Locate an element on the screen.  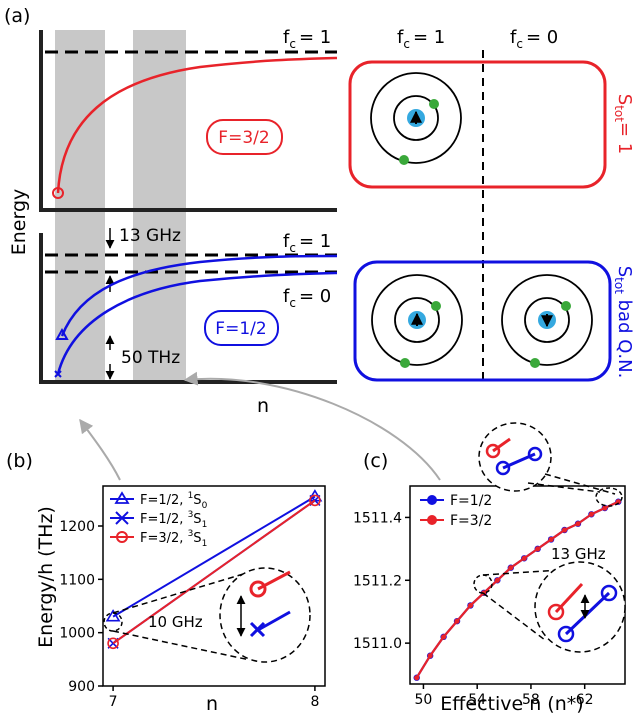
connector-arrow-b is located at coordinates (100, 449).